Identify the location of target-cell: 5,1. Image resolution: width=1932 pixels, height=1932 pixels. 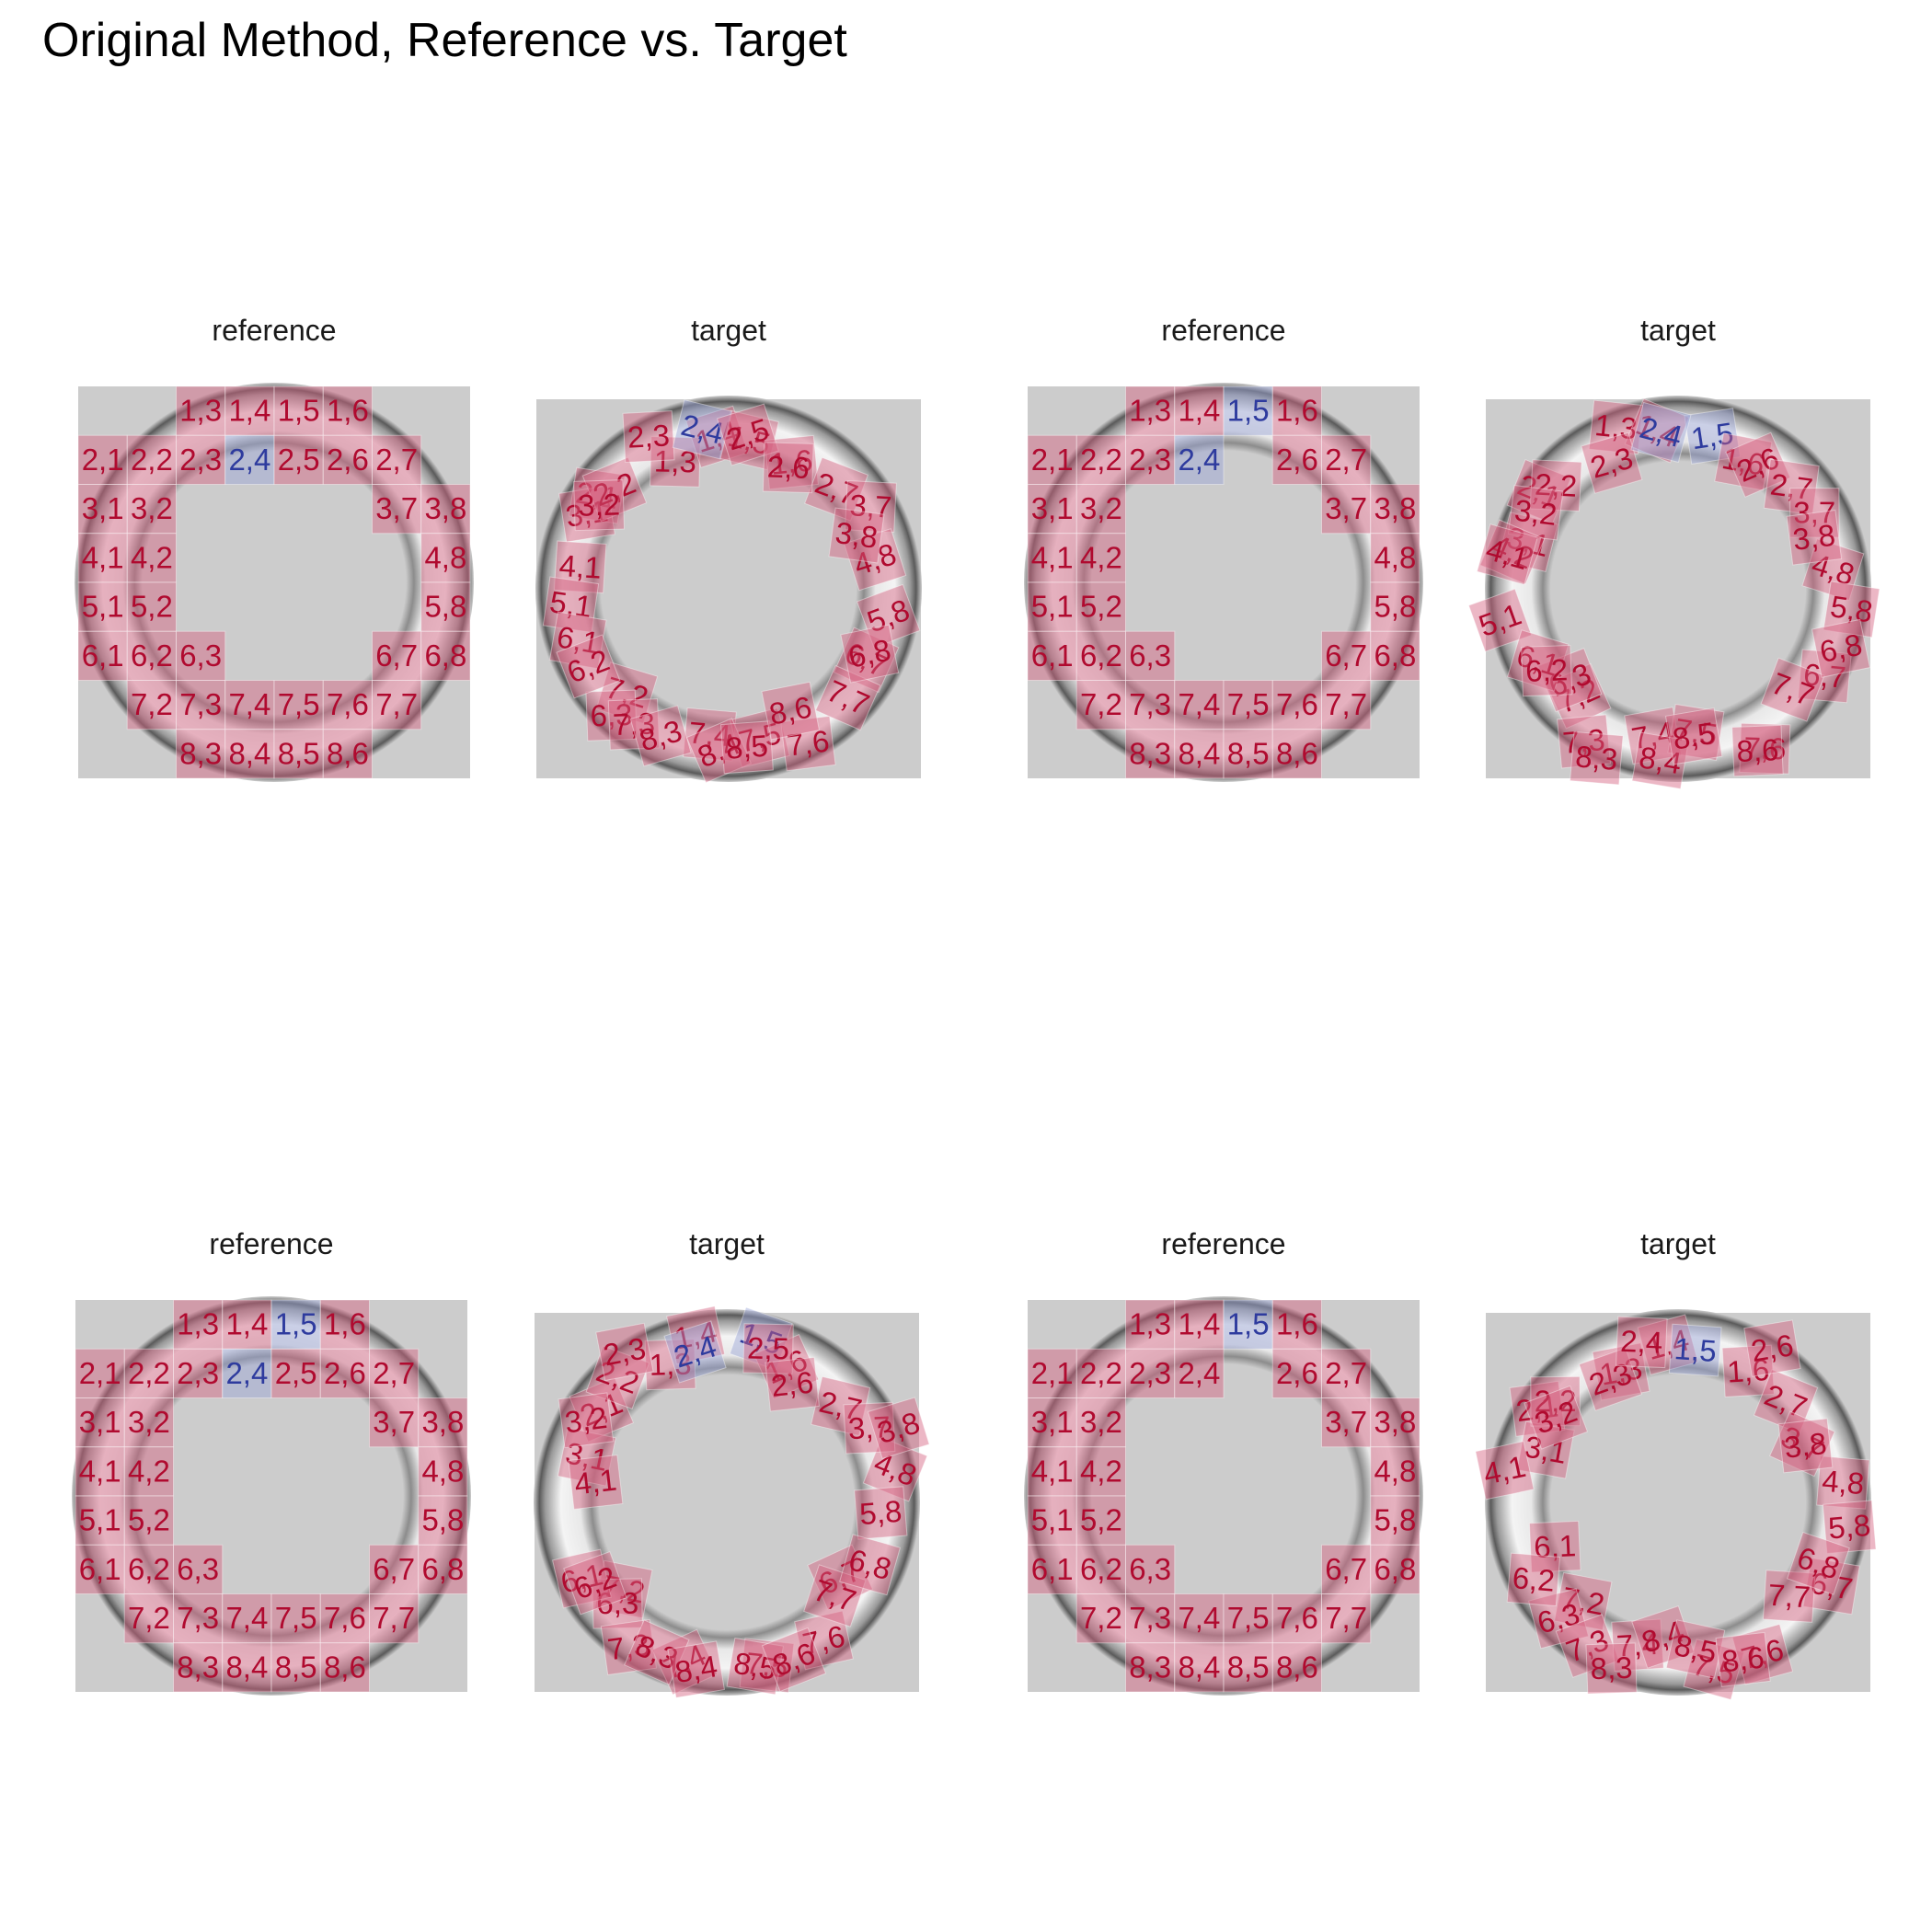
(1500, 620).